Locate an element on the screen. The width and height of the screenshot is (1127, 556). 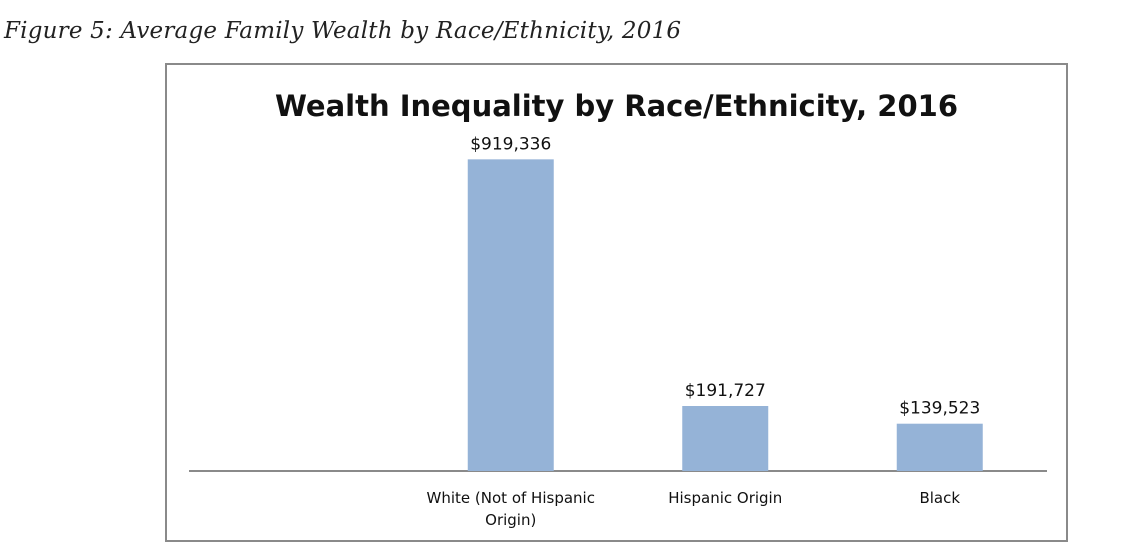
category-label: White (Not of Hispanic Origin) is located at coordinates (511, 509).